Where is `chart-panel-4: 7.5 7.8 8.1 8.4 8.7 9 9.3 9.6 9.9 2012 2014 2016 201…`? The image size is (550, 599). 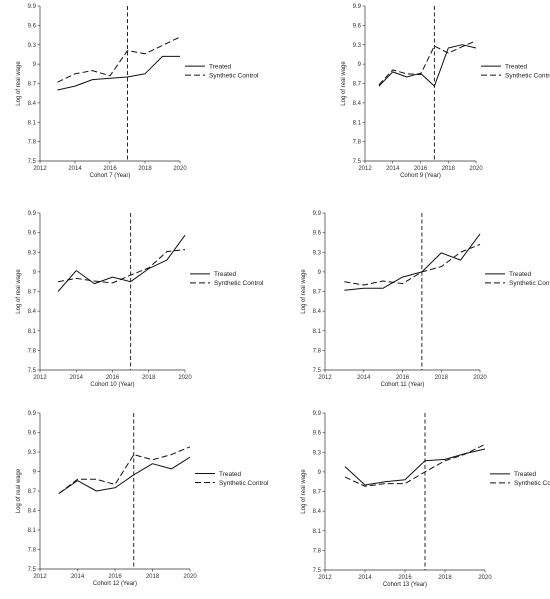 chart-panel-4: 7.5 7.8 8.1 8.4 8.7 9 9.3 9.6 9.9 2012 2014 2016 201… is located at coordinates (425, 299).